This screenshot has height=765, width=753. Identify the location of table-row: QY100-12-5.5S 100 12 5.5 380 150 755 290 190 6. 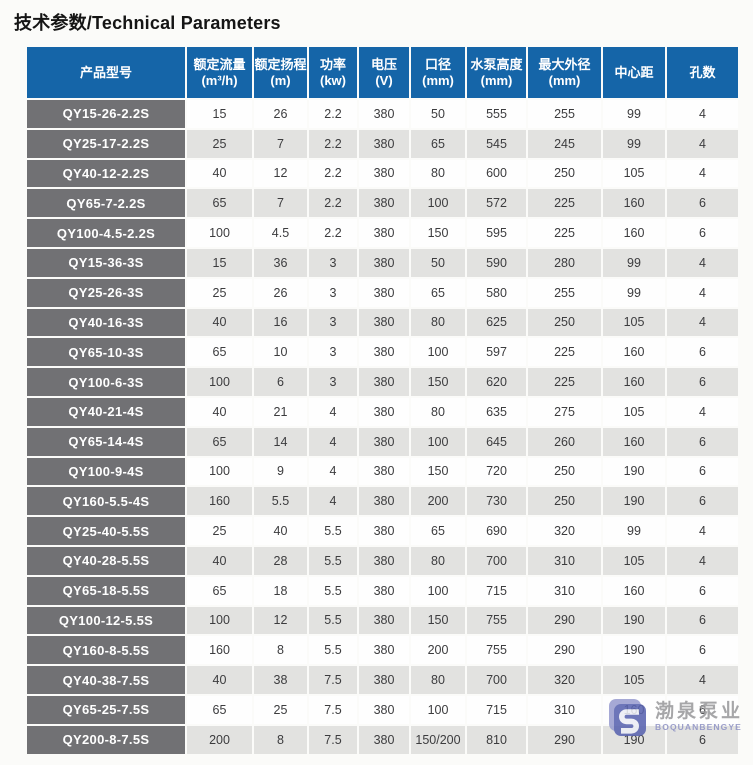
(382, 620).